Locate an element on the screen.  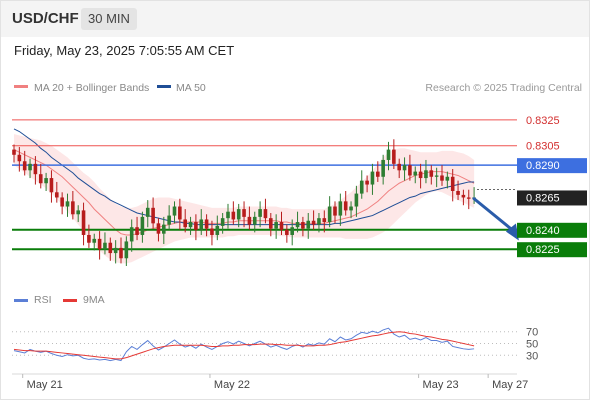
rsi-lines is located at coordinates (244, 344).